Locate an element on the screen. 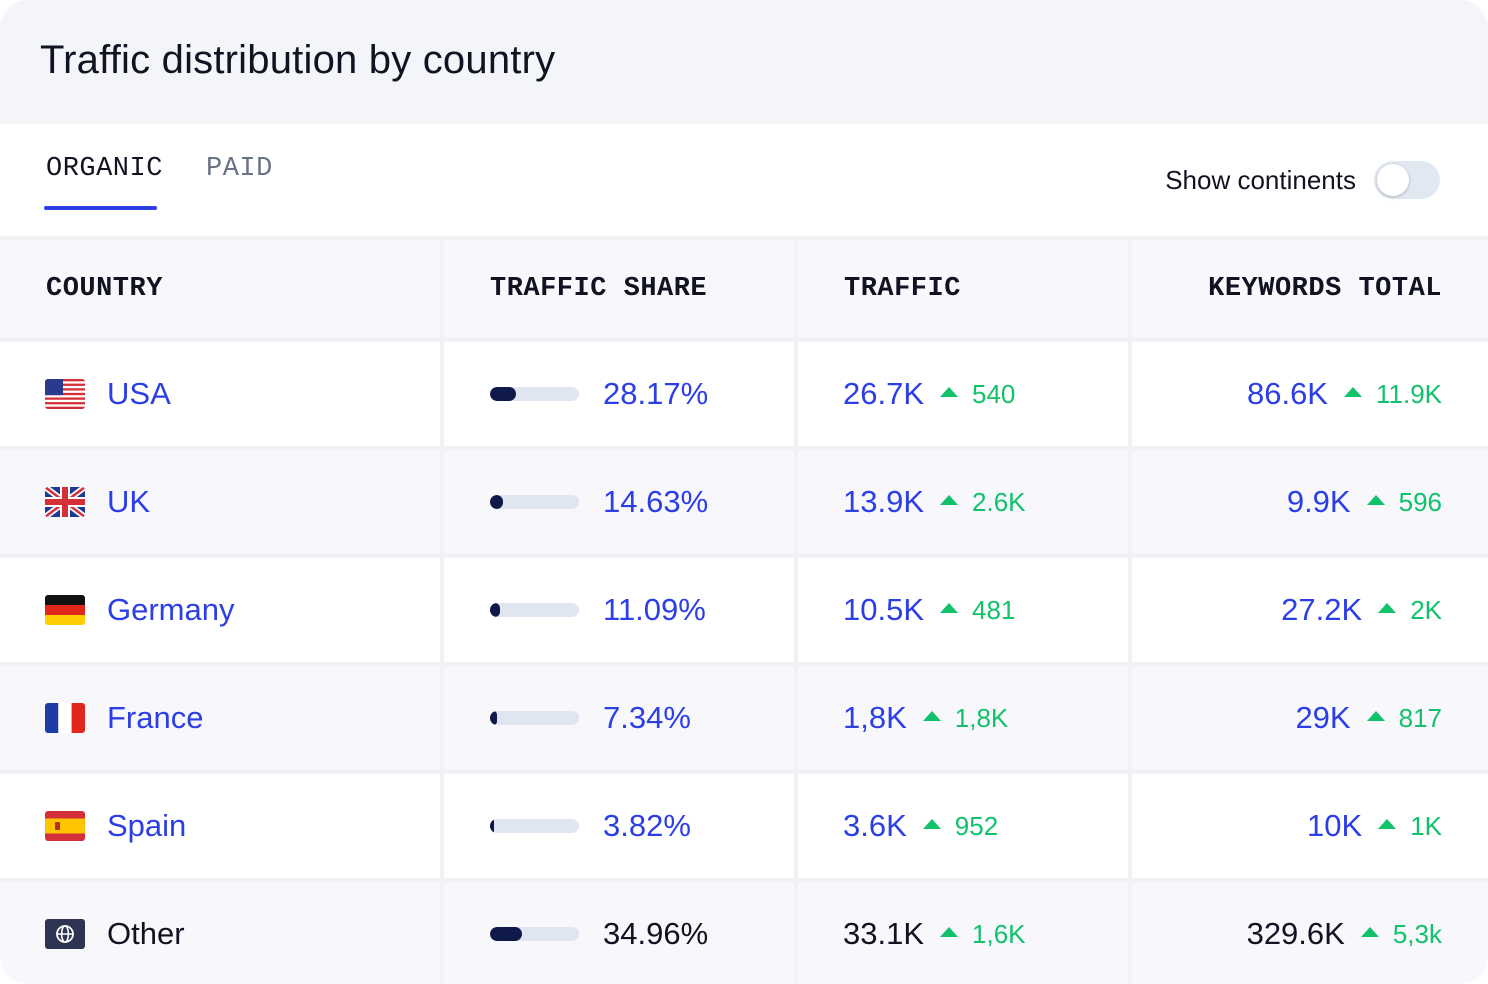 This screenshot has width=1488, height=984. column-header-label: KEYWORDS TOTAL is located at coordinates (1325, 289).